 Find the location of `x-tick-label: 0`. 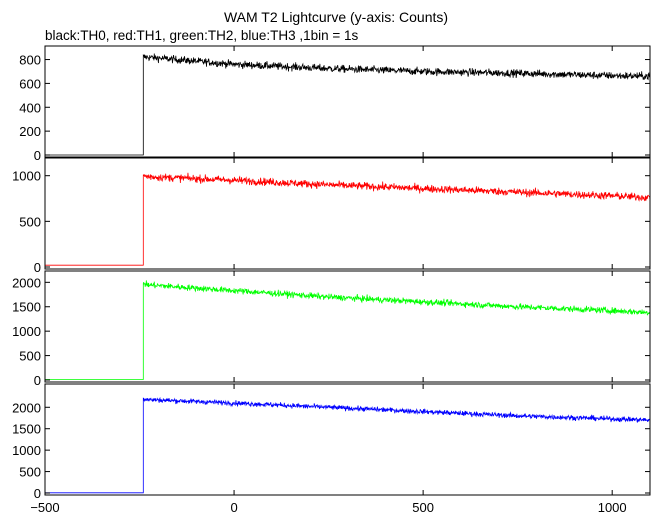

x-tick-label: 0 is located at coordinates (233, 507).